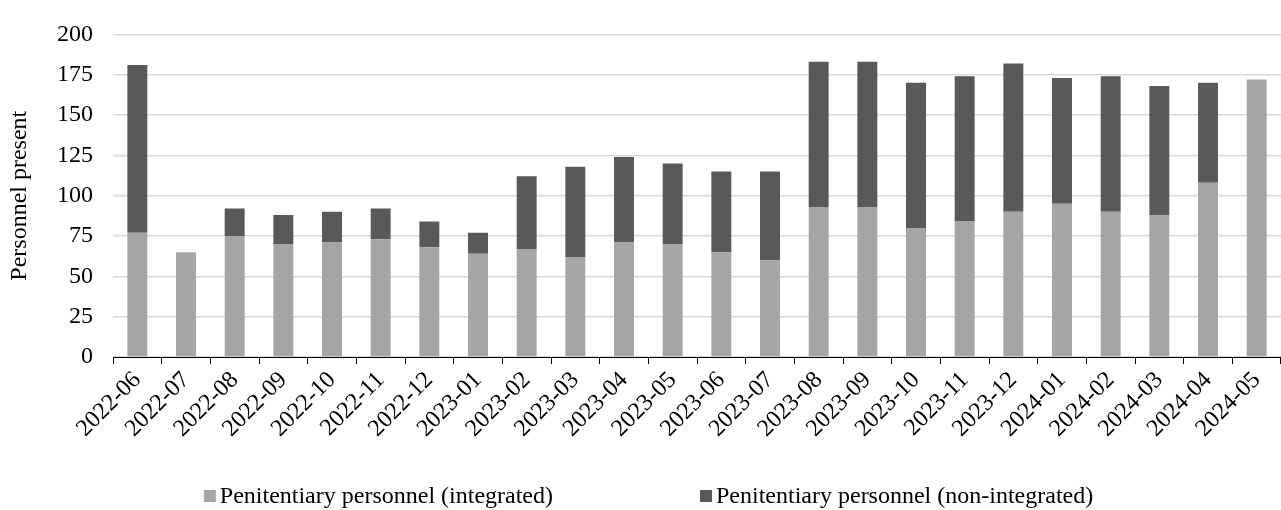 The image size is (1281, 510). Describe the element at coordinates (87, 355) in the screenshot. I see `y-tick-label: 0` at that location.